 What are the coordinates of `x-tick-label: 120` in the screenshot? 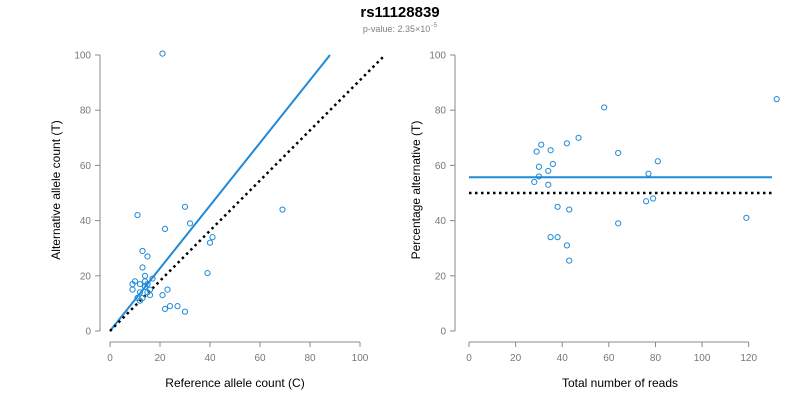 It's located at (748, 358).